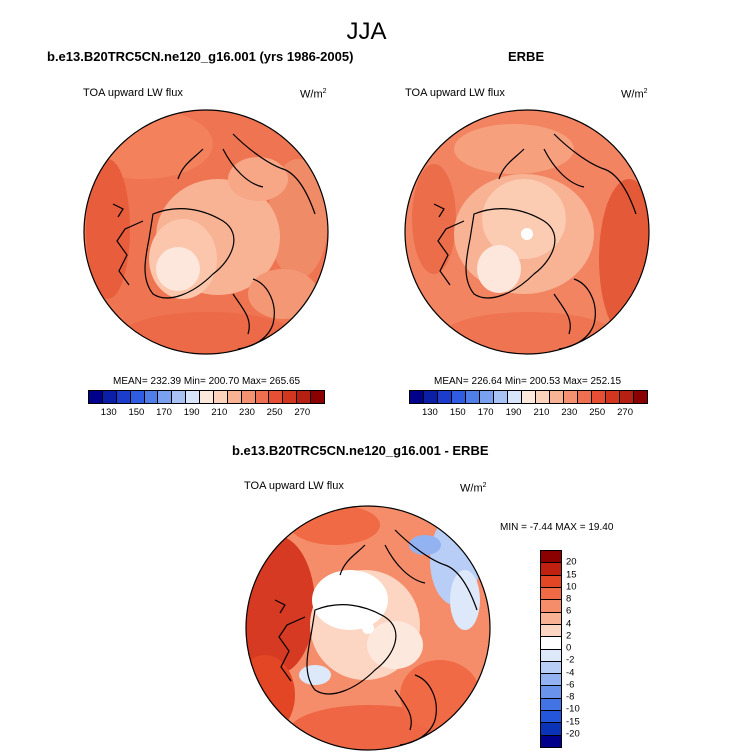 The width and height of the screenshot is (733, 756). What do you see at coordinates (557, 527) in the screenshot?
I see `panel-3-stats: MIN = -7.44 MAX = 19.40` at bounding box center [557, 527].